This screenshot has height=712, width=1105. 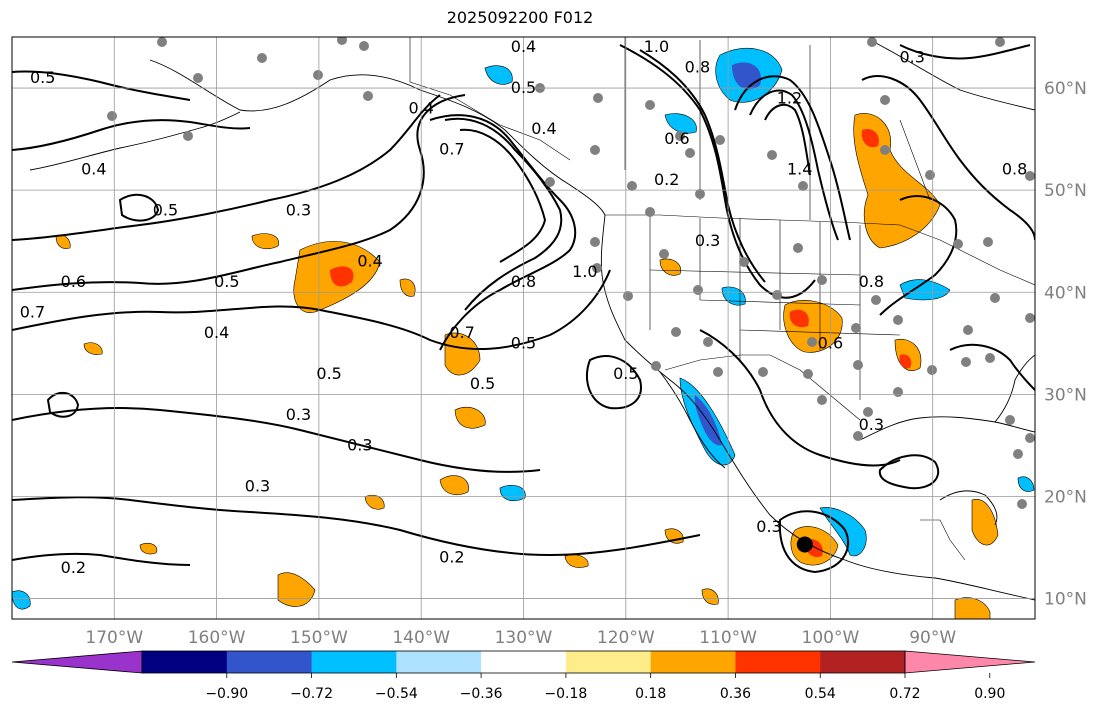 I want to click on colorbar-tick-label: −0.36, so click(x=481, y=694).